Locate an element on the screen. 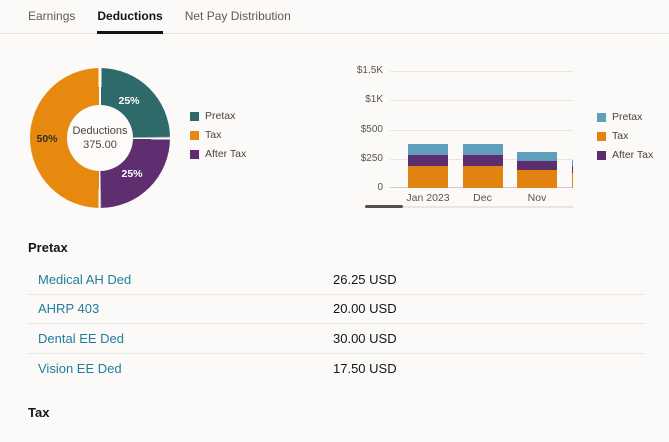  section-title-pretax: Pretax is located at coordinates (48, 247).